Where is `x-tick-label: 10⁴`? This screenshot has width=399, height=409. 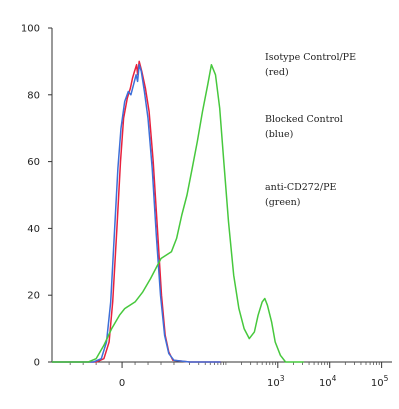 x-tick-label: 10⁴ is located at coordinates (328, 381).